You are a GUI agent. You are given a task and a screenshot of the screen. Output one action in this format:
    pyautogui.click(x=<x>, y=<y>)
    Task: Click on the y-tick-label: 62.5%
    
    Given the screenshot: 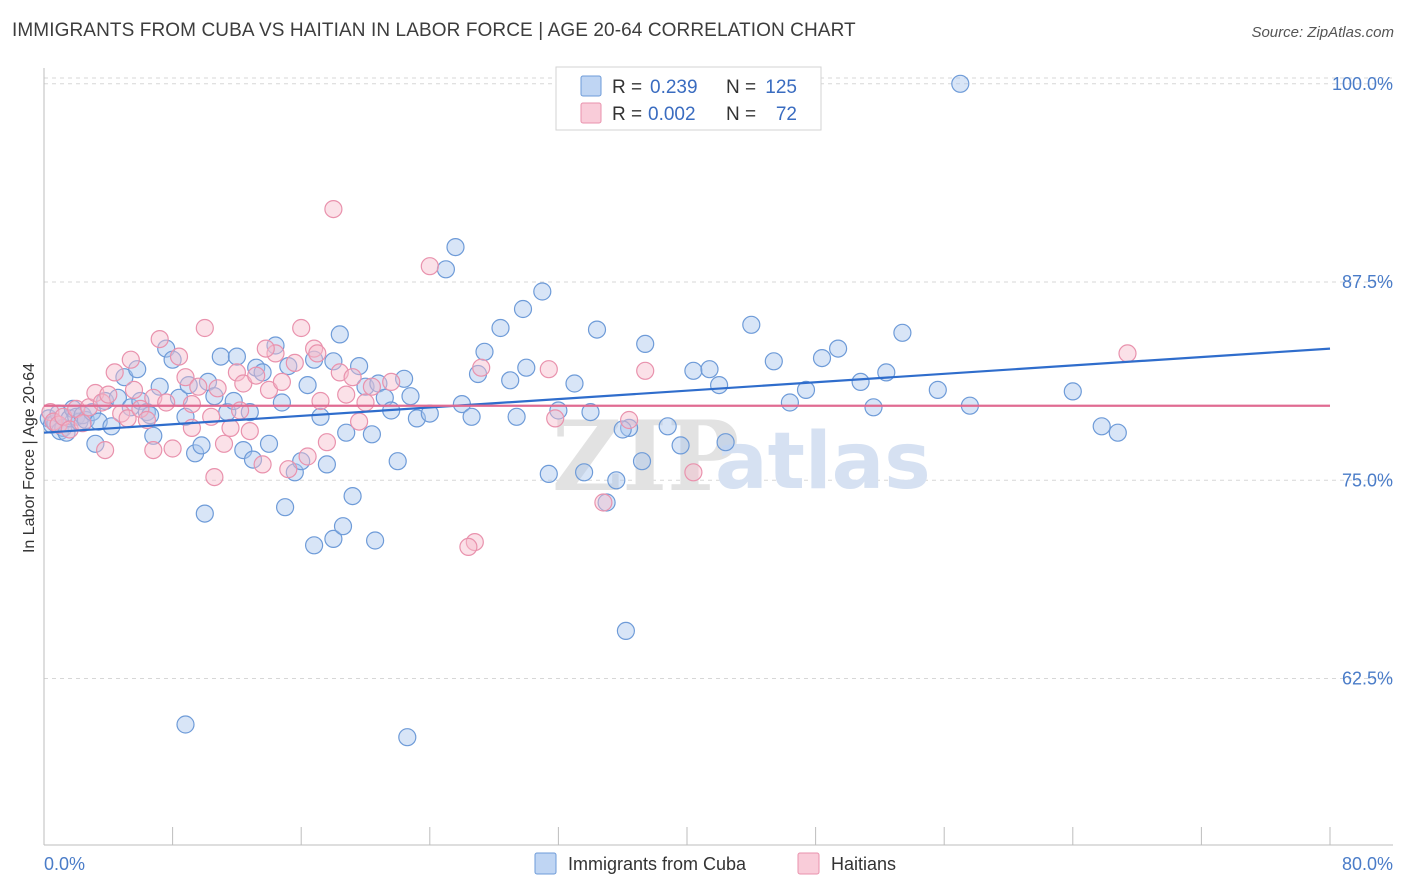 What is the action you would take?
    pyautogui.click(x=1367, y=678)
    